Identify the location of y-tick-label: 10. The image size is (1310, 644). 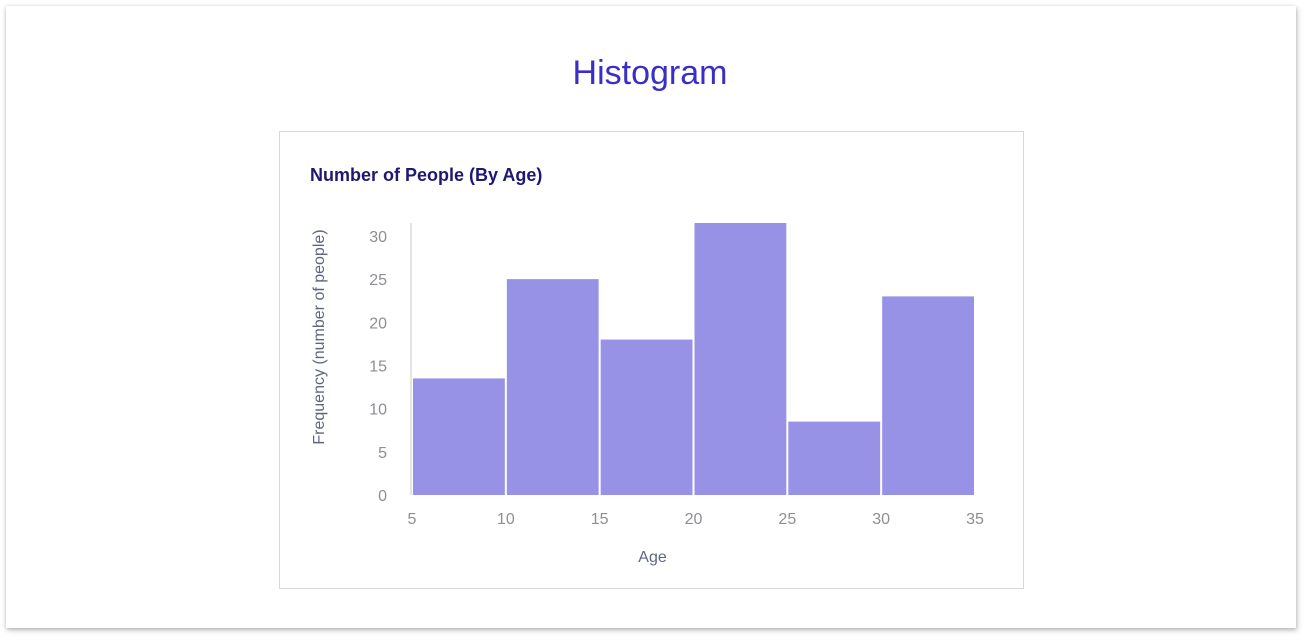
(378, 410).